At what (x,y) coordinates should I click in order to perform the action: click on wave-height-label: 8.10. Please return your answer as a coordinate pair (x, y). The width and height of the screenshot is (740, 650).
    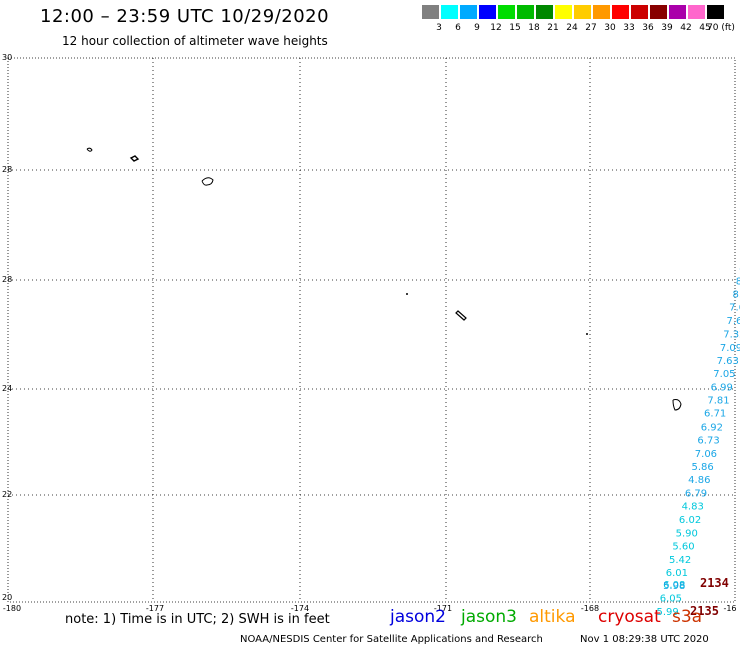
    Looking at the image, I should click on (736, 295).